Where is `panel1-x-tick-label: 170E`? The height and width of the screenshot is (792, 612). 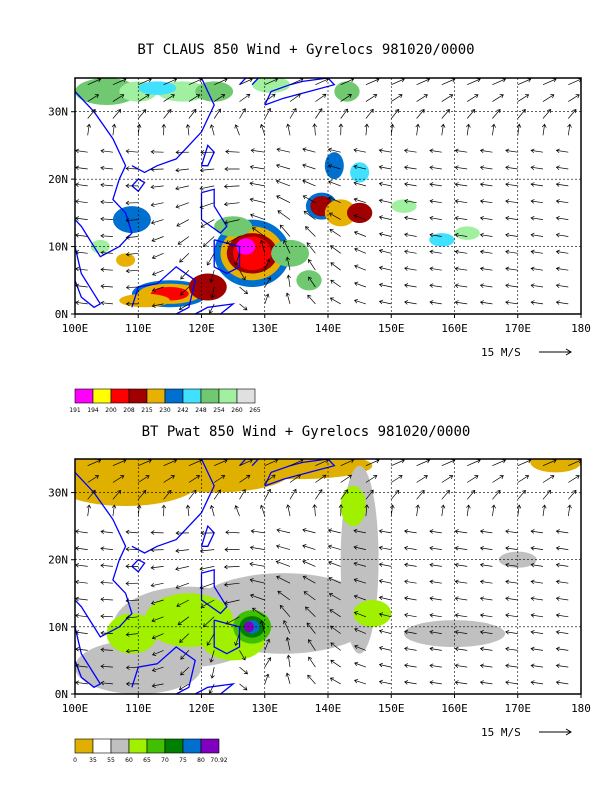 panel1-x-tick-label: 170E is located at coordinates (518, 328).